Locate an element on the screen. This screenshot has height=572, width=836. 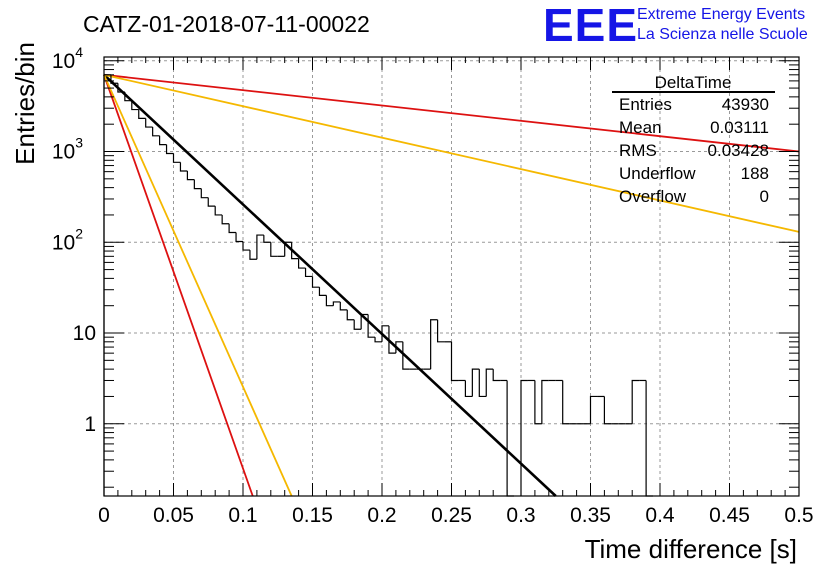
x-tick-label: 0.4 is located at coordinates (660, 515).